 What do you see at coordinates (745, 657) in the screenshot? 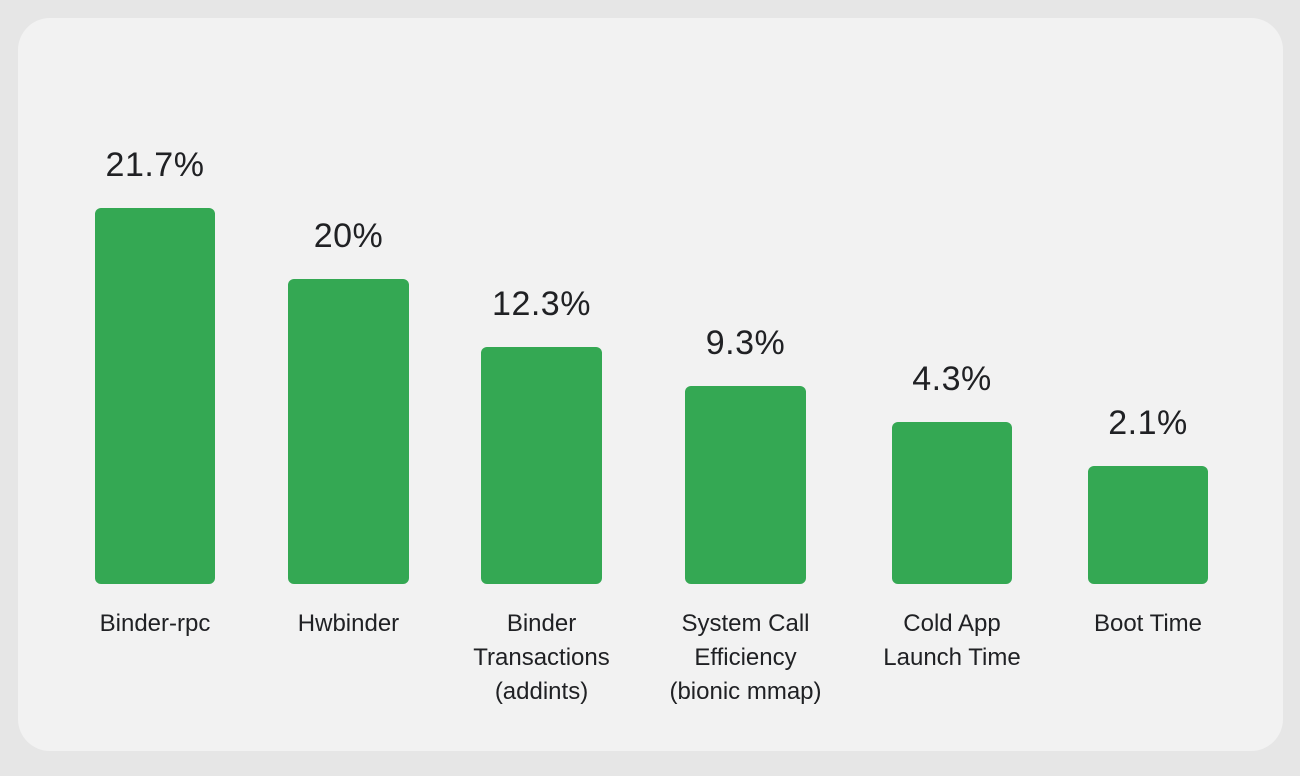
I see `category-label: System Call Efficiency (bionic mmap)` at bounding box center [745, 657].